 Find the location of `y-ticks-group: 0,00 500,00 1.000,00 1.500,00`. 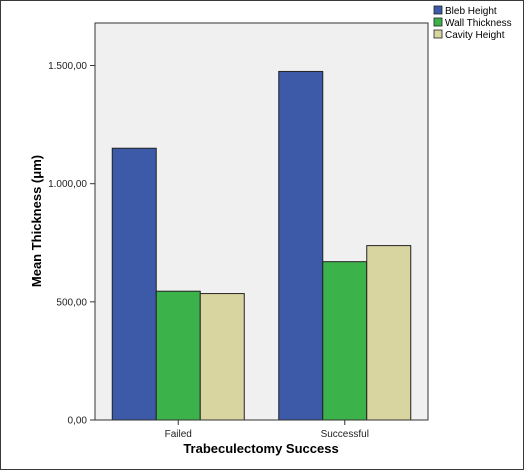

y-ticks-group: 0,00 500,00 1.000,00 1.500,00 is located at coordinates (71, 244).